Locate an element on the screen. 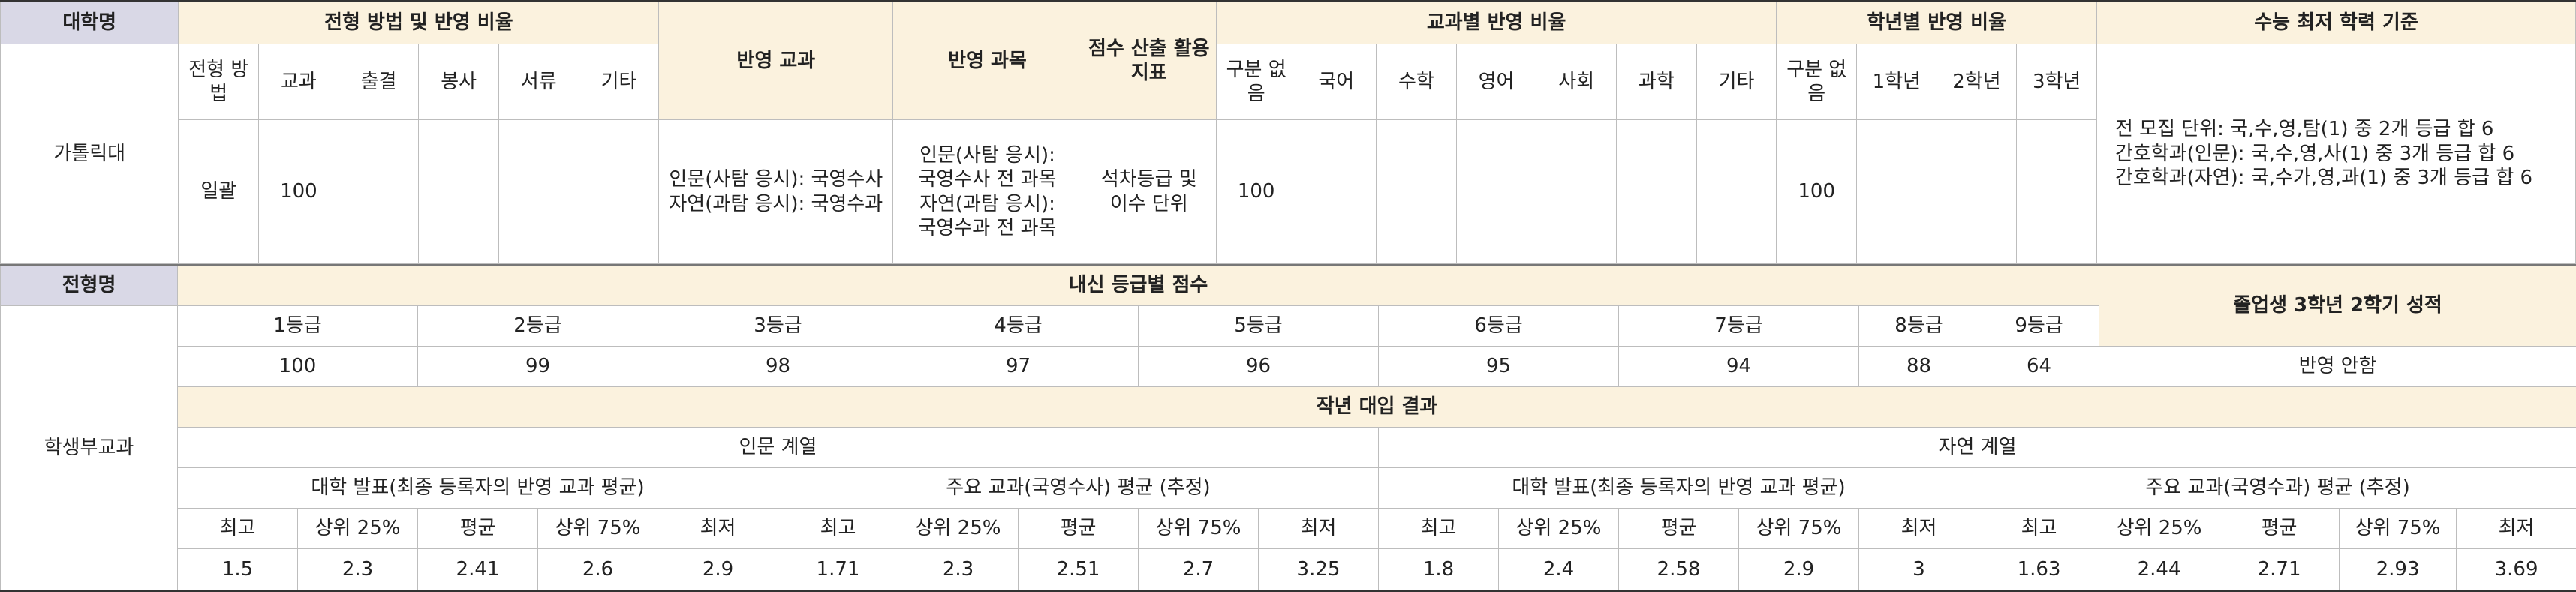 This screenshot has height=592, width=2576. stat-value: 1.71 is located at coordinates (838, 570).